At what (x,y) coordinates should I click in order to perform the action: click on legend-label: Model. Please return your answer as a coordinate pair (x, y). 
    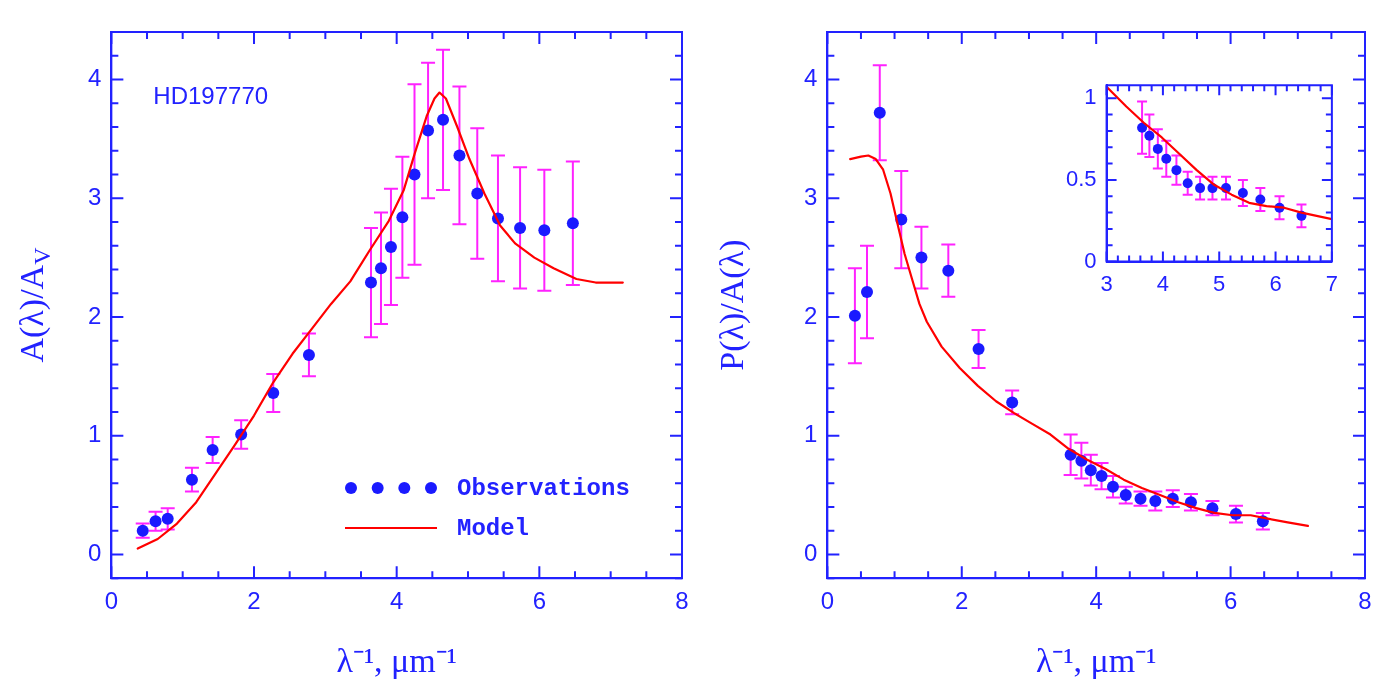
    Looking at the image, I should click on (493, 528).